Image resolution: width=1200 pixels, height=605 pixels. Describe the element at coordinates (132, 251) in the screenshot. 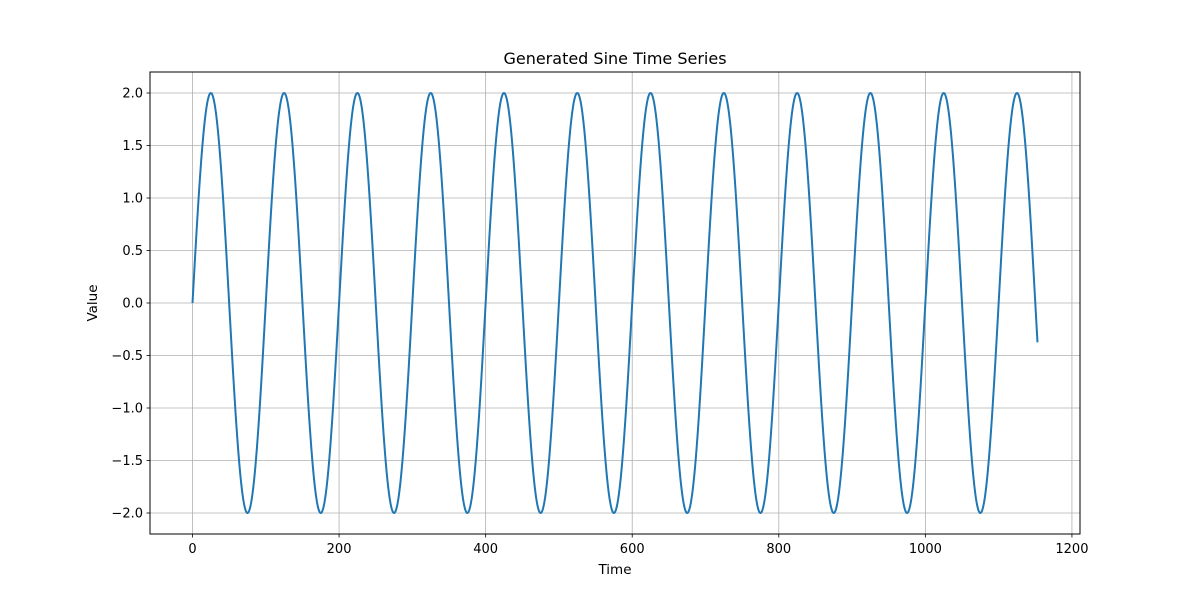

I see `y-tick-label: 0.5` at that location.